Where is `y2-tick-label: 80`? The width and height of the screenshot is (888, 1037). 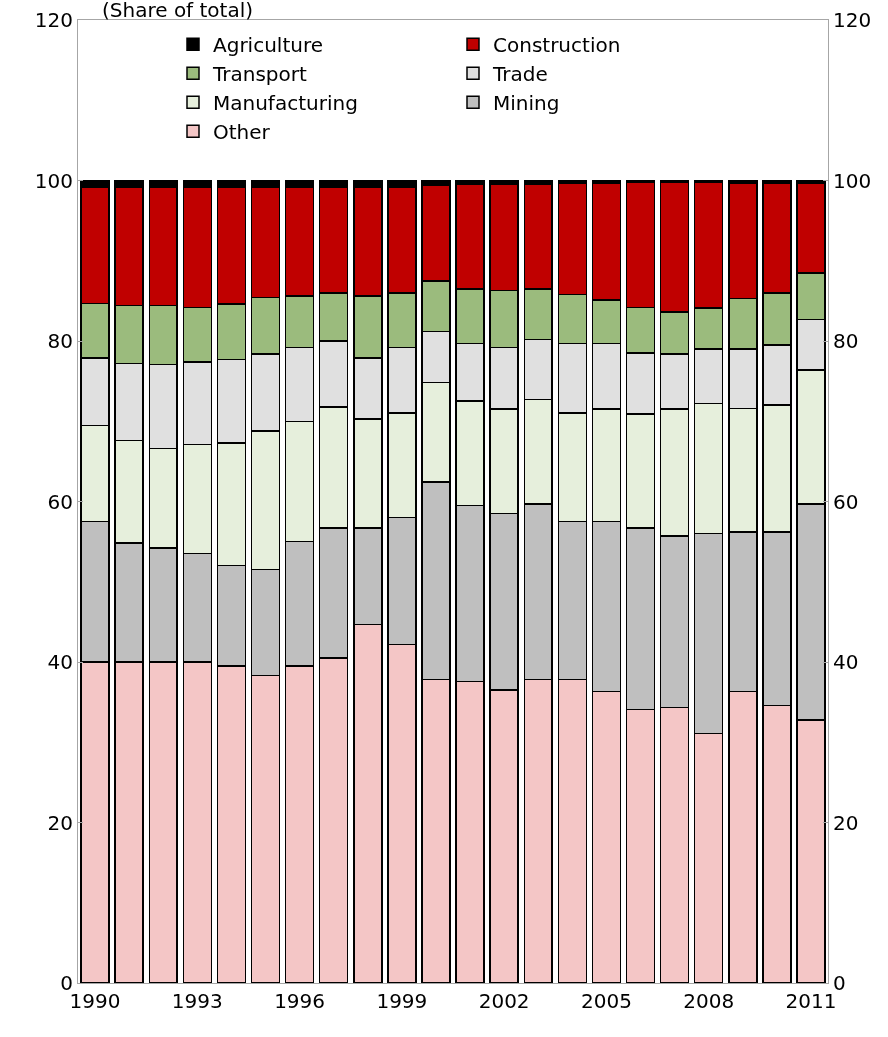 y2-tick-label: 80 is located at coordinates (846, 341).